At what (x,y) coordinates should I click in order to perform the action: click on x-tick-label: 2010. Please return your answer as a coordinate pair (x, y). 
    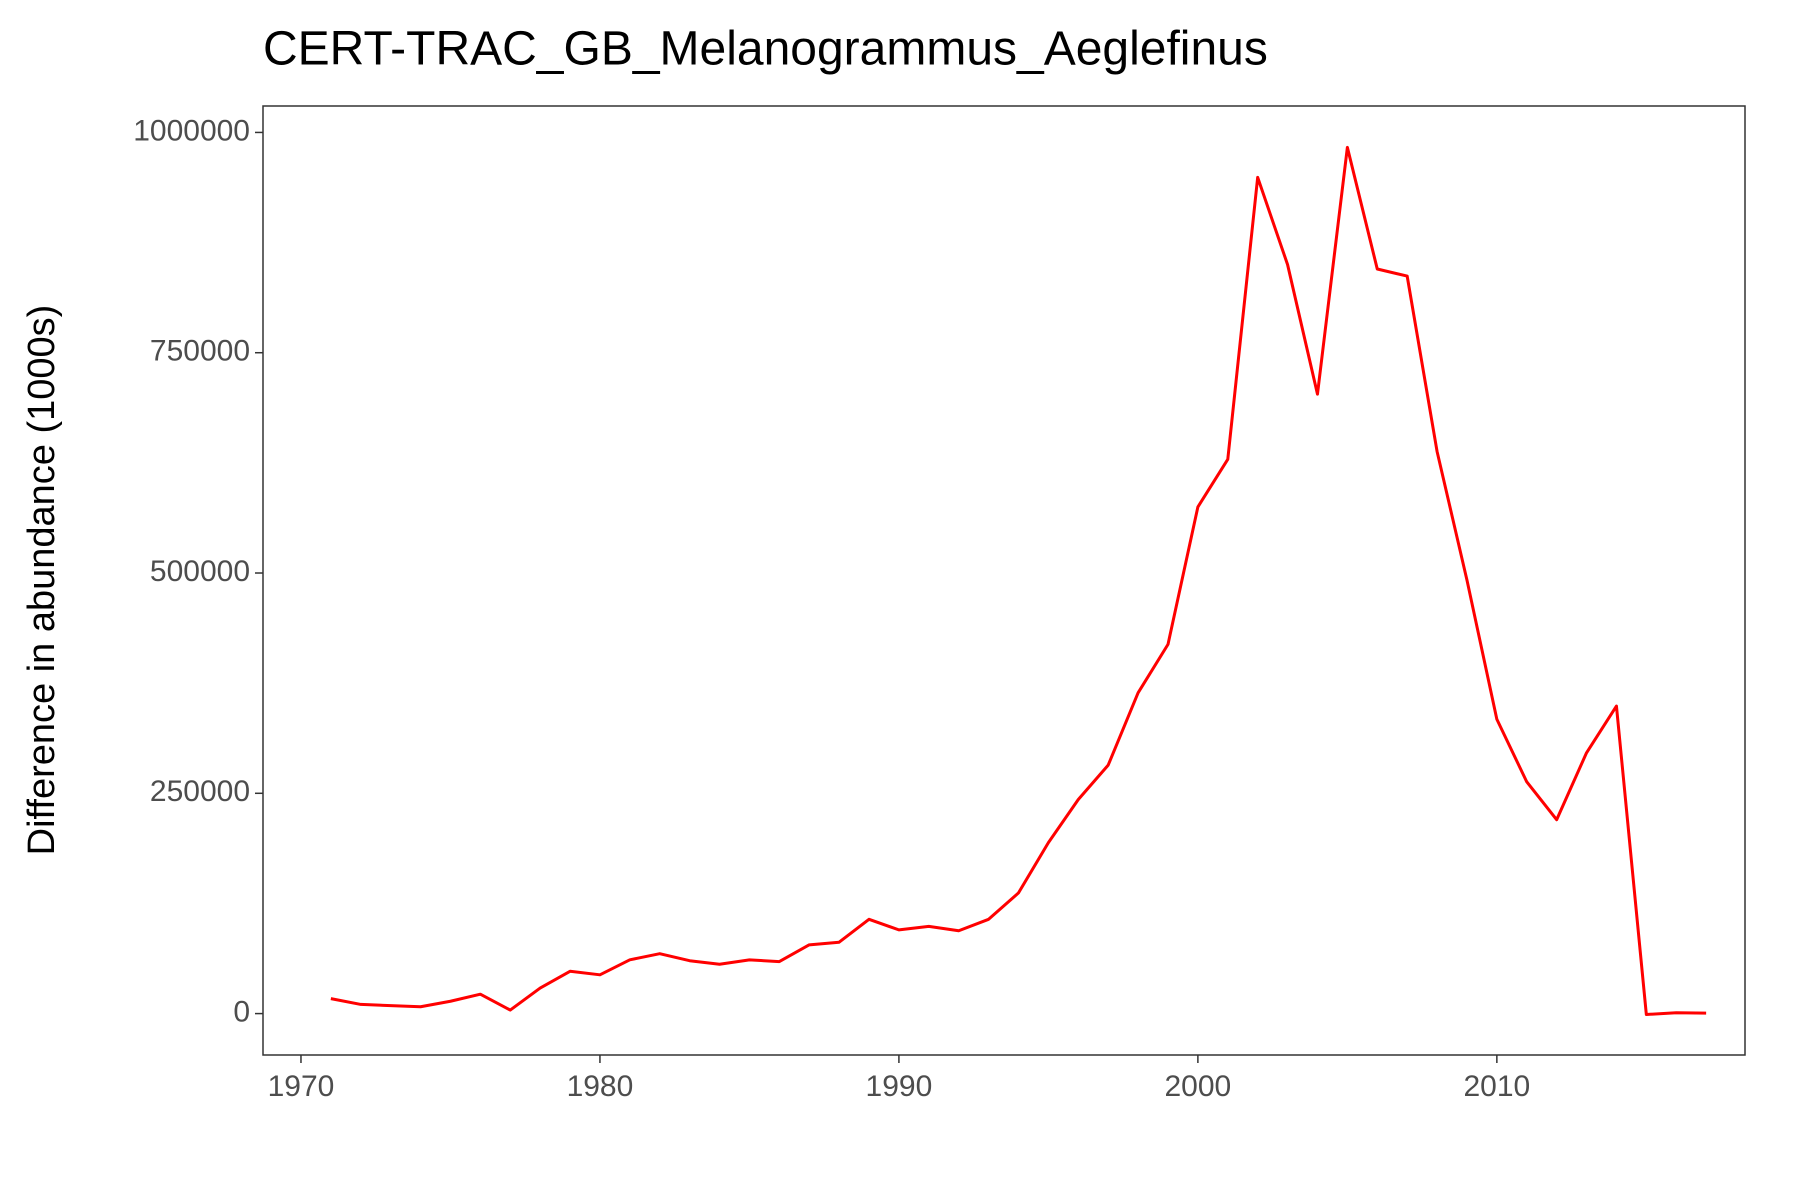
    Looking at the image, I should click on (1496, 1086).